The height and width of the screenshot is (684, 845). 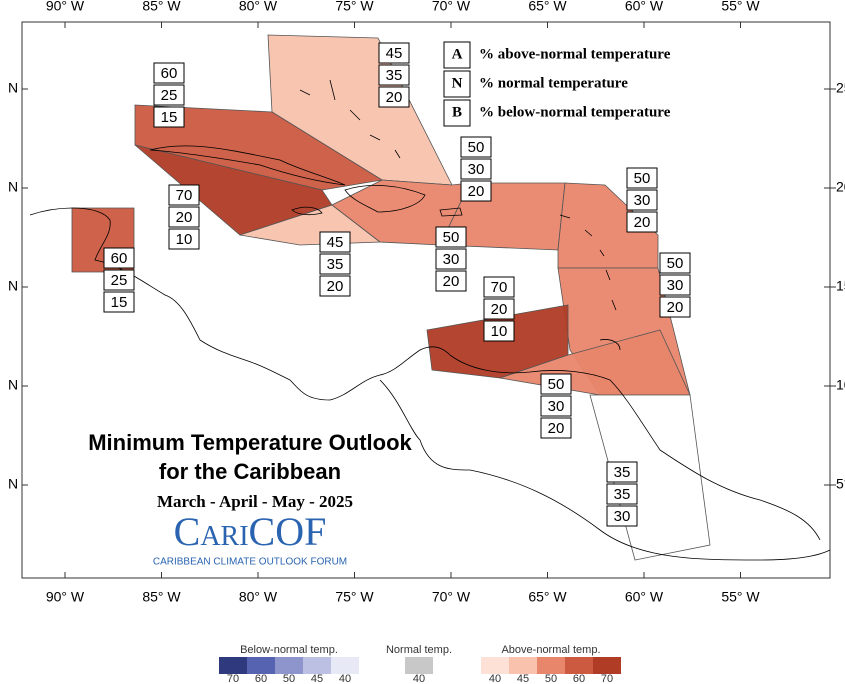 I want to click on lat-label-right: 5°, so click(x=840, y=484).